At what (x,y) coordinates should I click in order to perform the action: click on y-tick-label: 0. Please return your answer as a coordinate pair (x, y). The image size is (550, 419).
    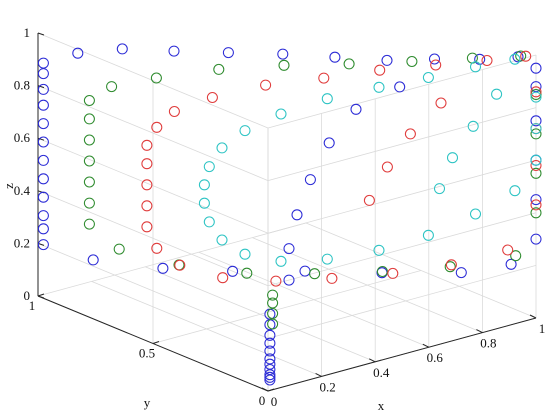
    Looking at the image, I should click on (262, 400).